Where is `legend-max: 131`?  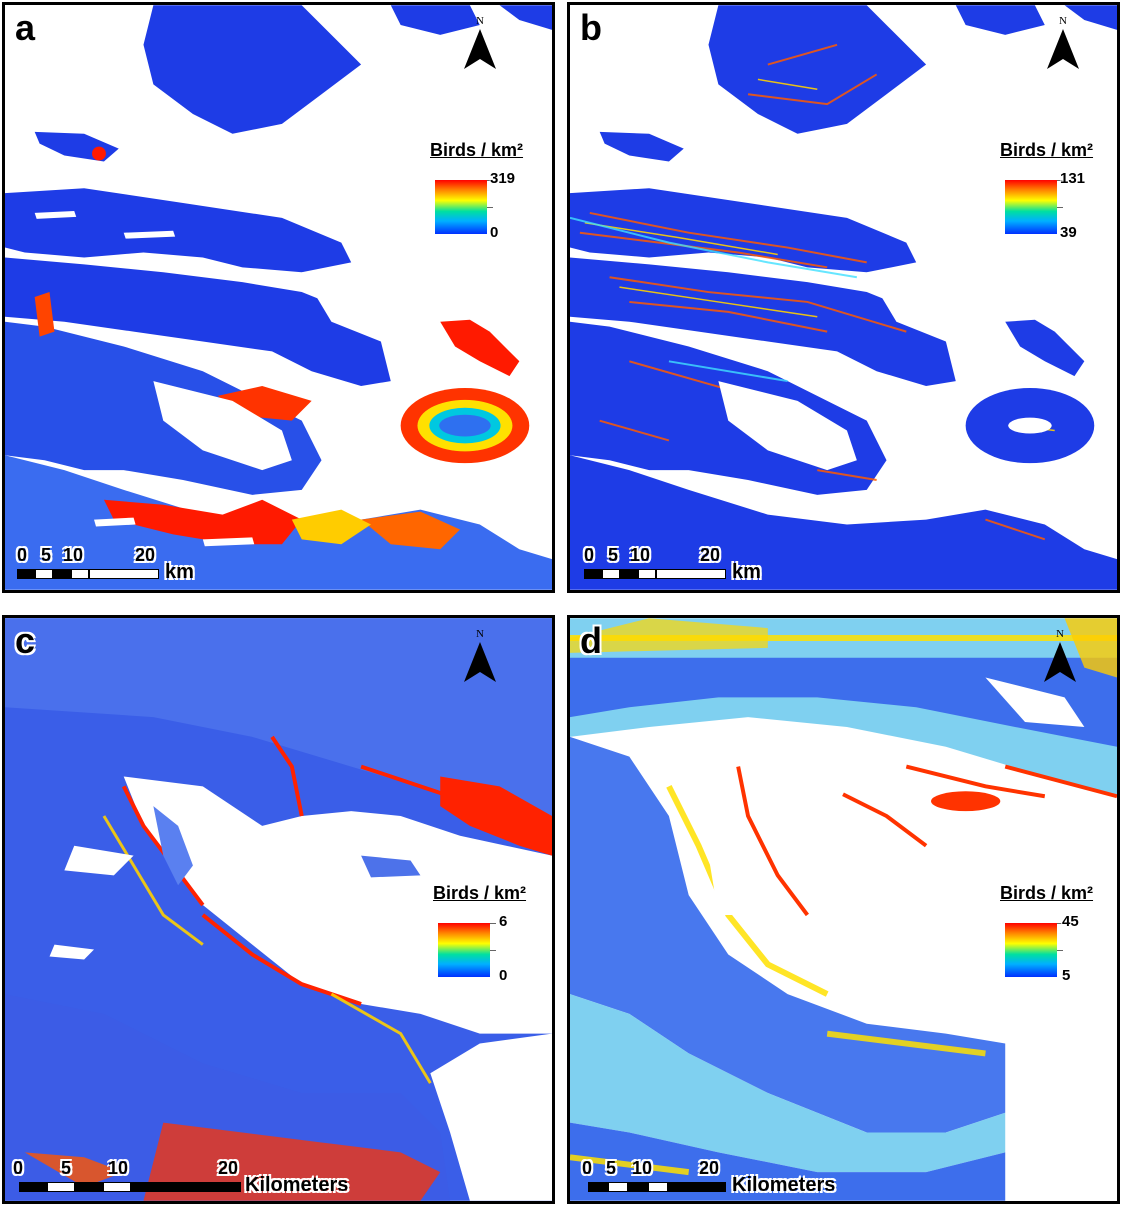 legend-max: 131 is located at coordinates (1073, 178).